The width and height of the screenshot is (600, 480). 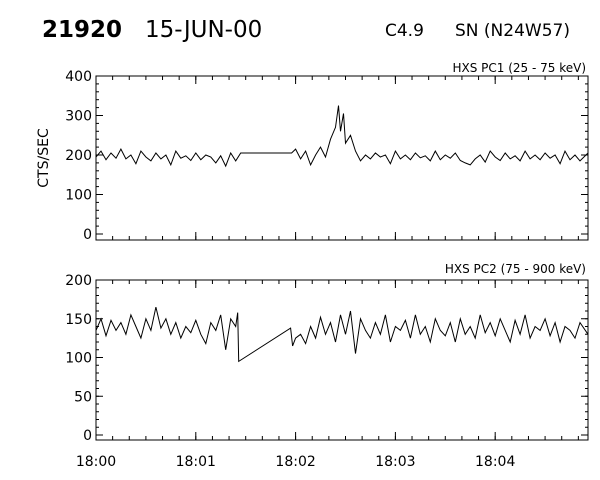 I want to click on x-tick-label: 18:03, so click(x=395, y=462).